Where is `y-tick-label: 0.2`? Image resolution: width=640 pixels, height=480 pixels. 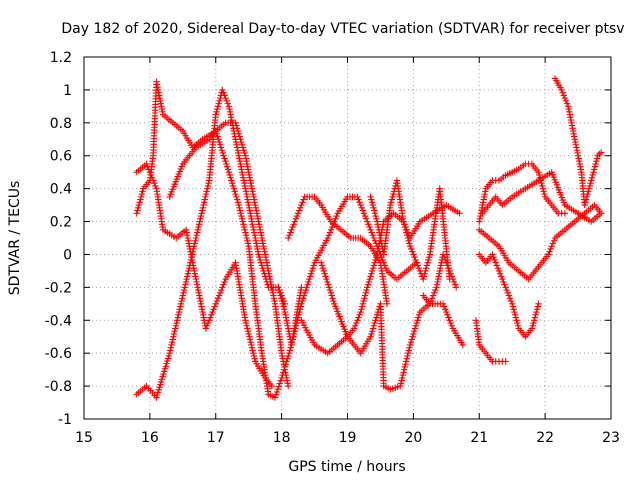
y-tick-label: 0.2 is located at coordinates (61, 223).